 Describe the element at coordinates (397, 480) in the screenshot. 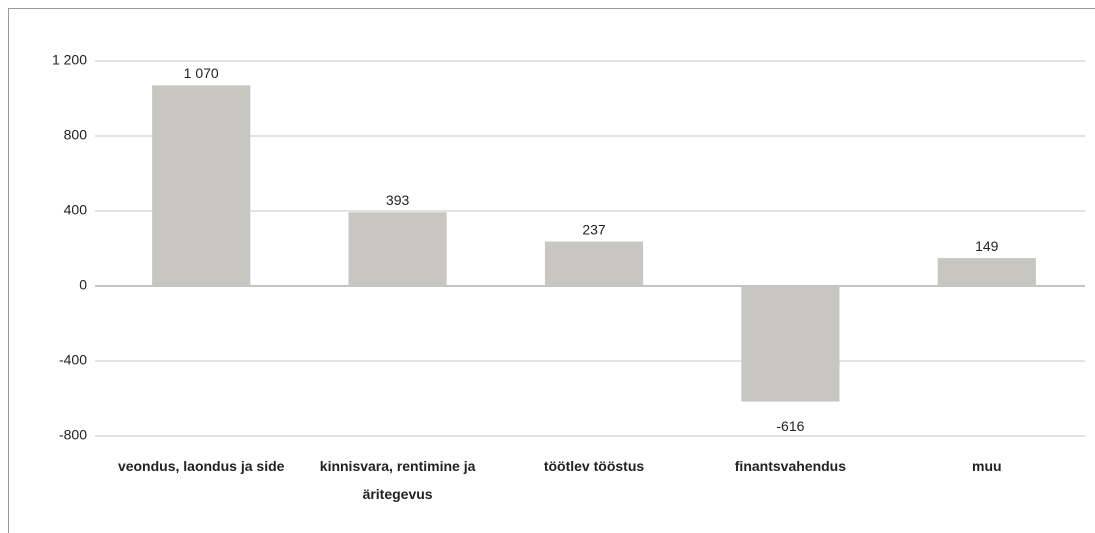

I see `x-tick-label: kinnisvara, rentimine ja äritegevus` at that location.